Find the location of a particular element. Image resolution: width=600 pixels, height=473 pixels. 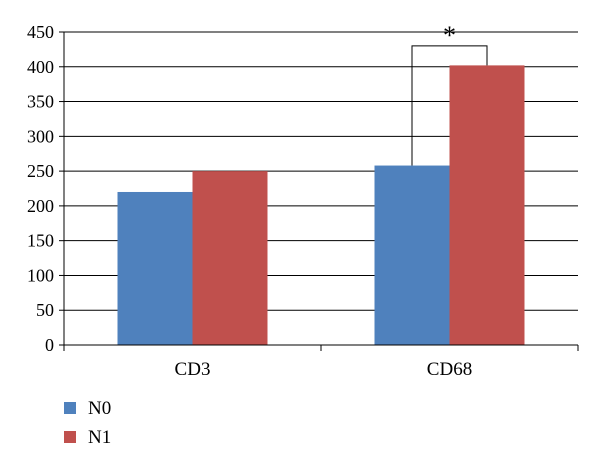

y-tick-label-0: 0 is located at coordinates (49, 345).